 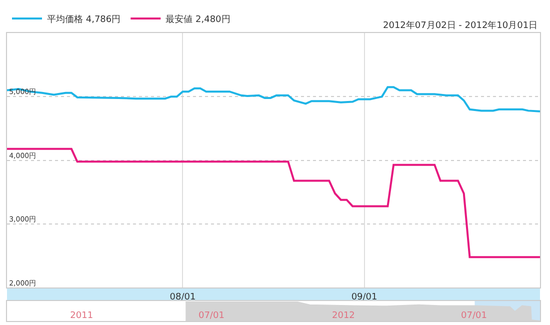 What do you see at coordinates (84, 20) in the screenshot?
I see `legend-label: 平均価格 4,786円` at bounding box center [84, 20].